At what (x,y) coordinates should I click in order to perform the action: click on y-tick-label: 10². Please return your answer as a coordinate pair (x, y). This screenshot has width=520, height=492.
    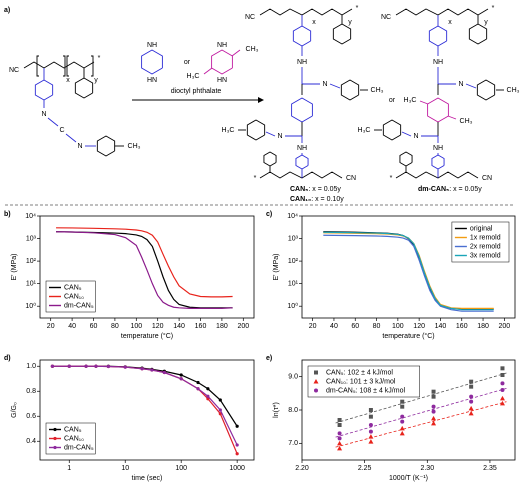
    Looking at the image, I should click on (31, 261).